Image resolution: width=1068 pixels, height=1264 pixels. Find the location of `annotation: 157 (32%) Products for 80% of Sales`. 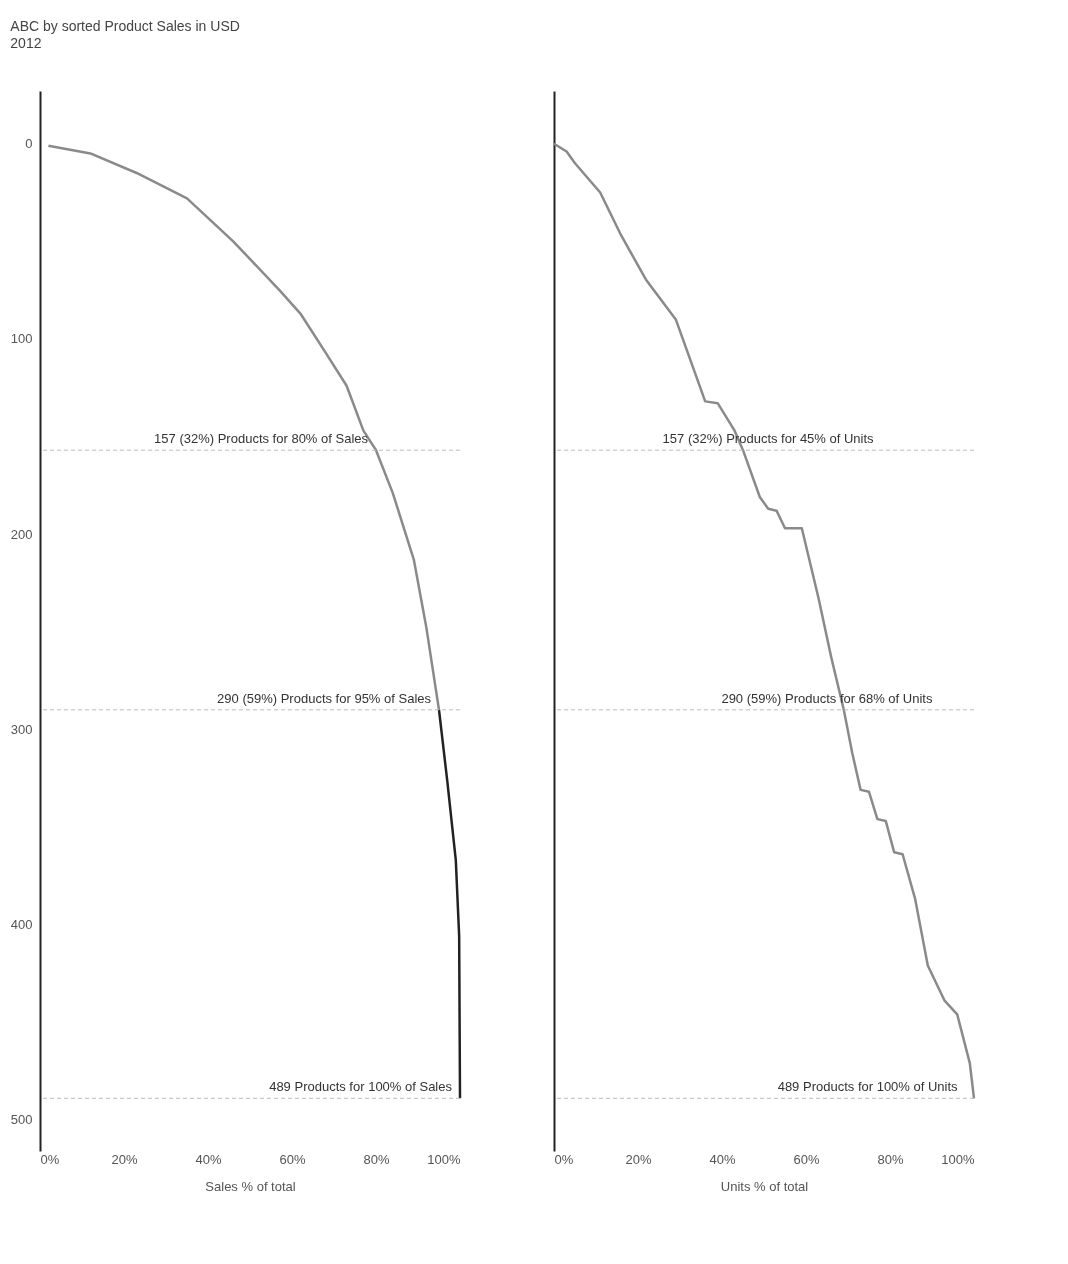

annotation: 157 (32%) Products for 80% of Sales is located at coordinates (261, 439).